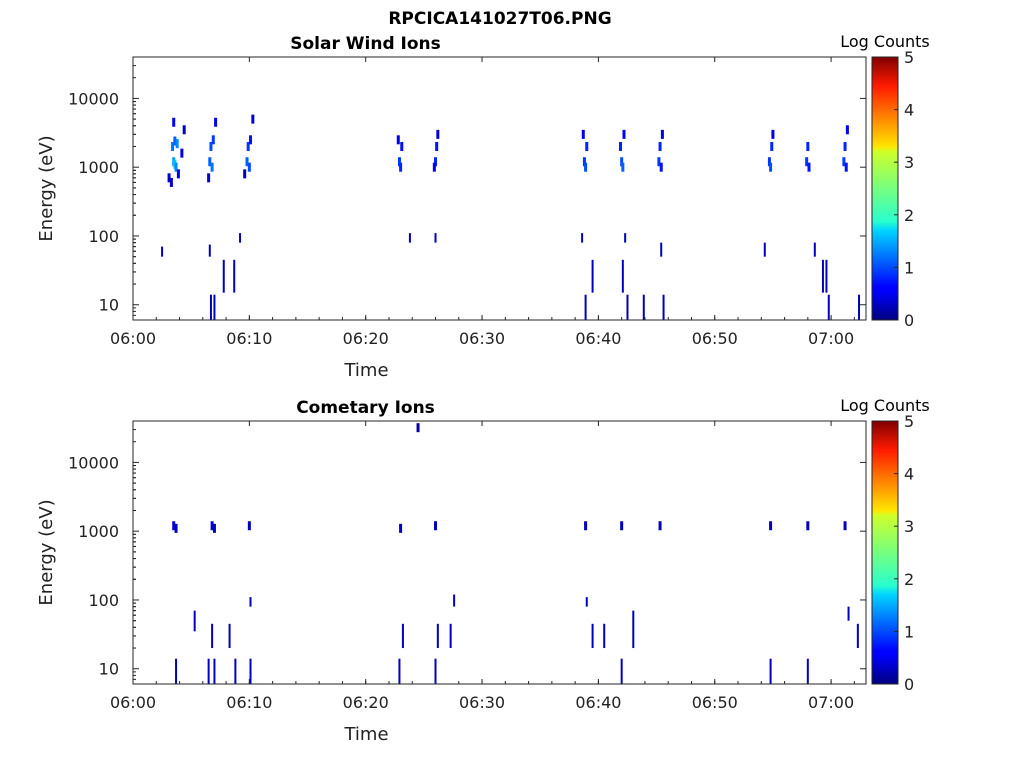 Image resolution: width=1024 pixels, height=768 pixels. Describe the element at coordinates (93, 462) in the screenshot. I see `y-tick-label: 10000` at that location.